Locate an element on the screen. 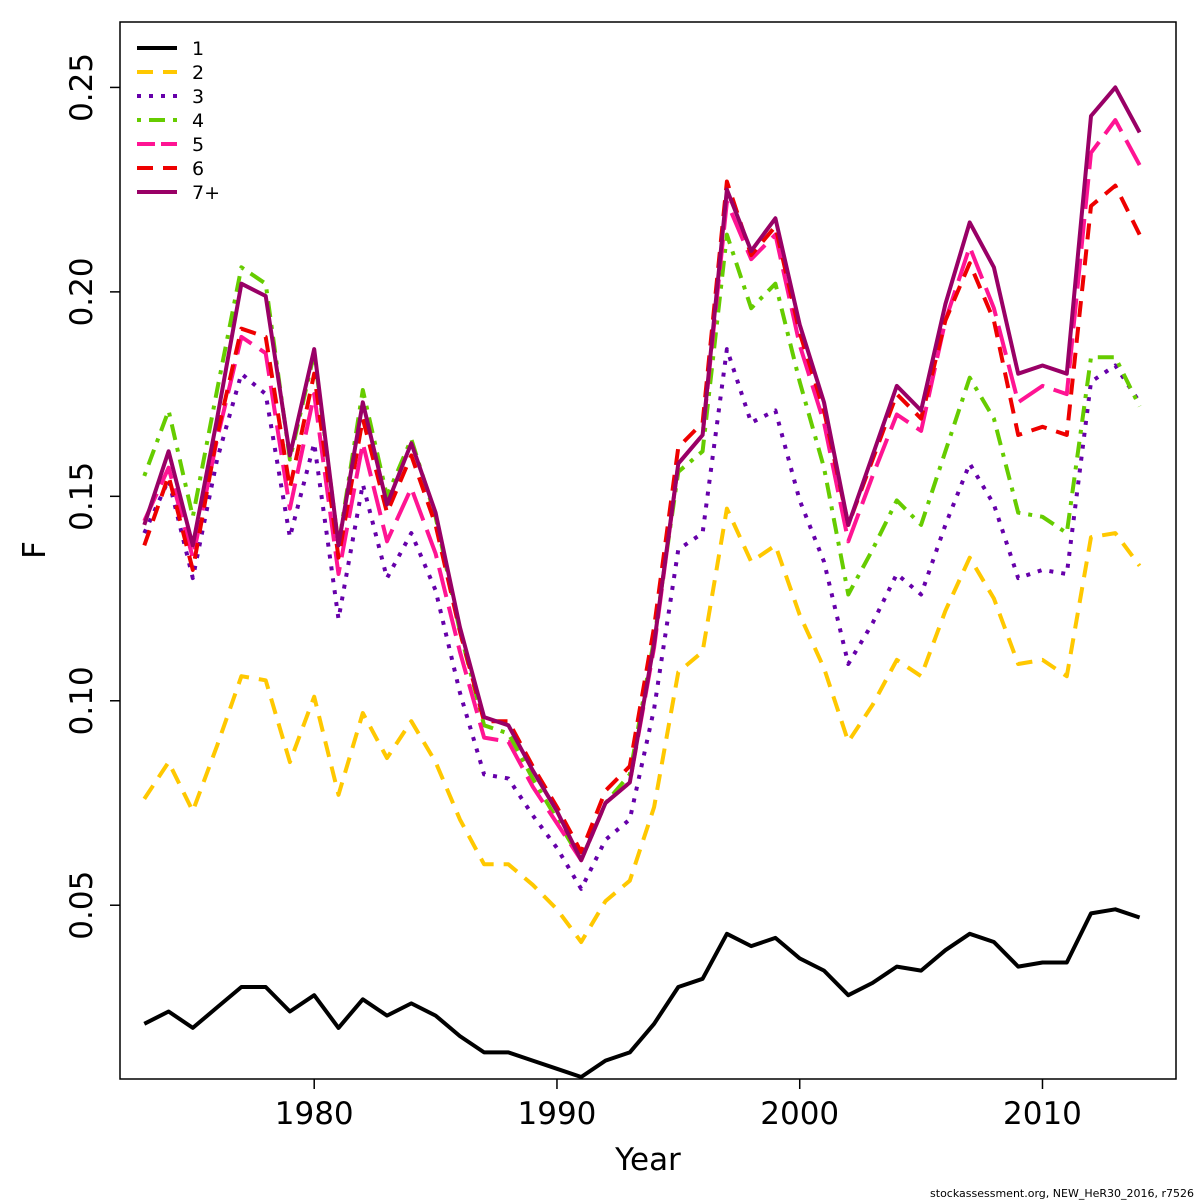 This screenshot has height=1200, width=1200. y-axis: 0.05 0.10 0.15 0.20 0.25 is located at coordinates (92, 496).